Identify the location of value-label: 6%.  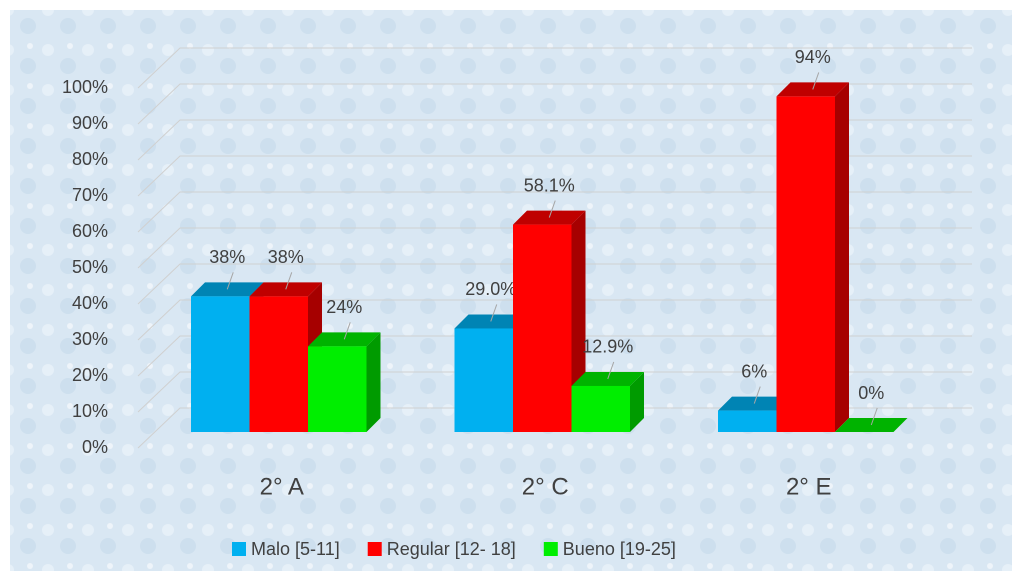
(754, 371).